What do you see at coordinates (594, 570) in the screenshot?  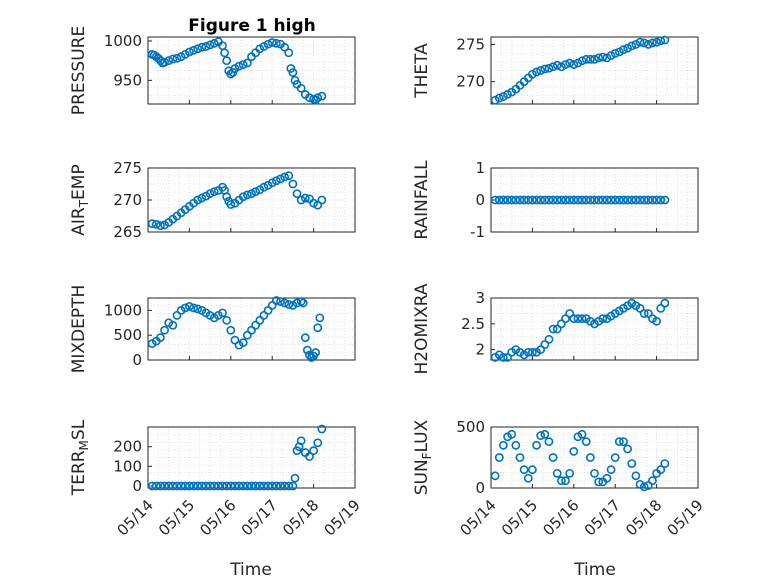 I see `x-axis-label-right: Time` at bounding box center [594, 570].